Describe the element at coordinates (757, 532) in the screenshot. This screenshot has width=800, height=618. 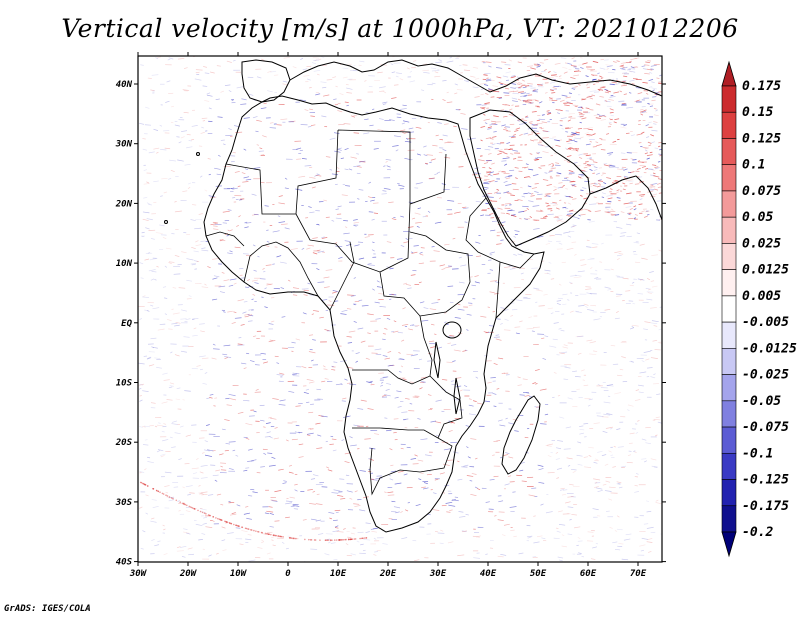
I see `colorbar-label: -0.2` at that location.